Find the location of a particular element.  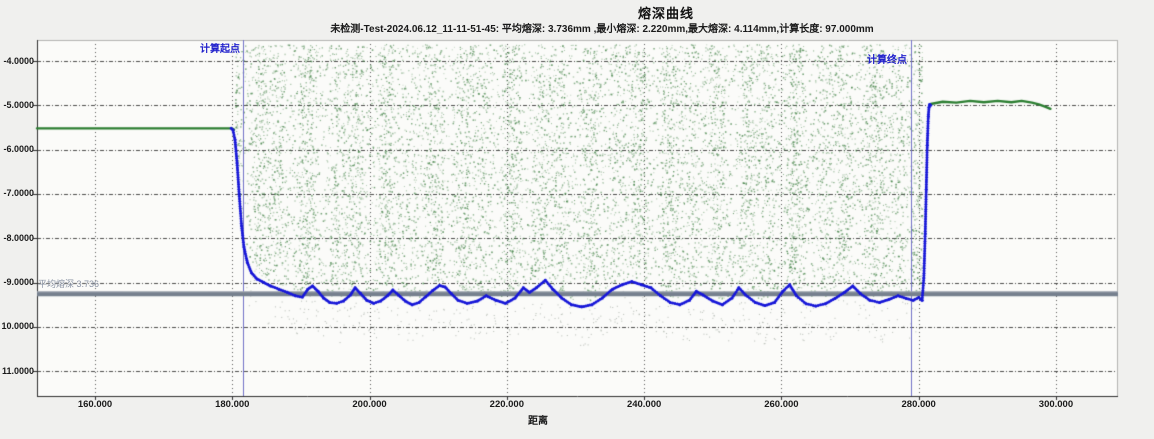

x-tick-label: 280.000 is located at coordinates (918, 404).